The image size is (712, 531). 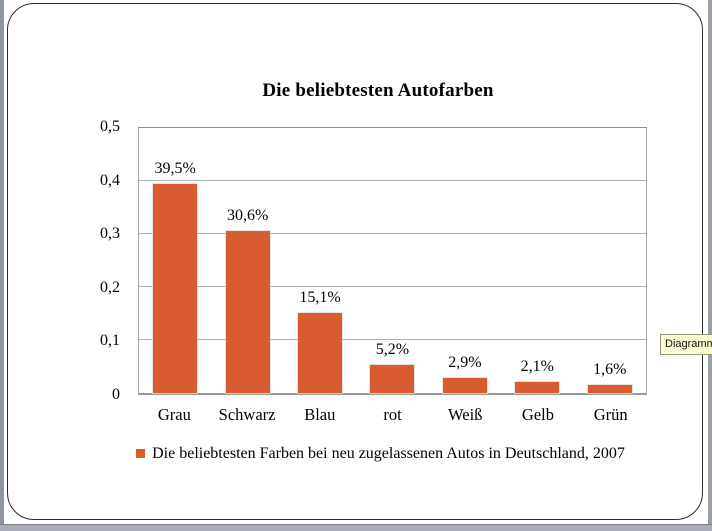 What do you see at coordinates (537, 414) in the screenshot?
I see `x-axis-category-label: Gelb` at bounding box center [537, 414].